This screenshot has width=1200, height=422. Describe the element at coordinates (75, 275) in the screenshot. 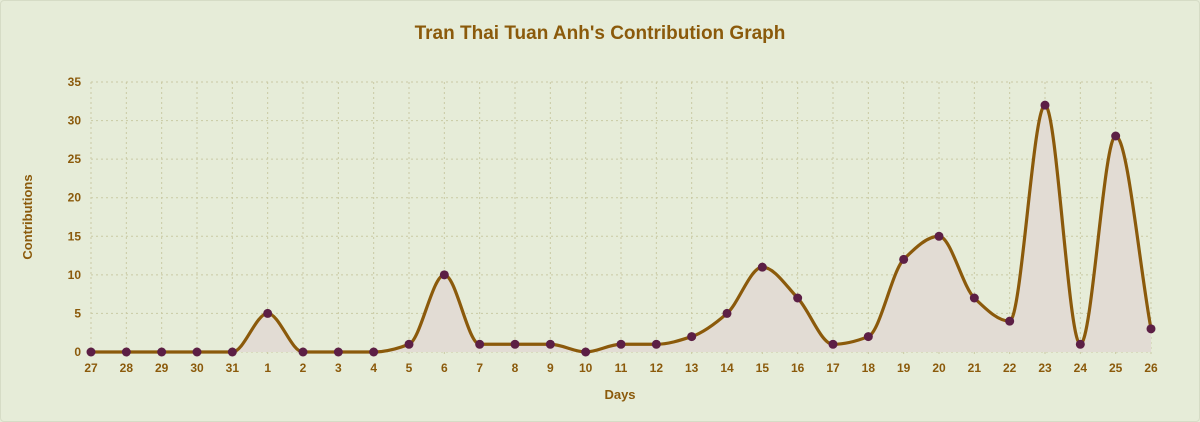

I see `y-tick-label: 10` at that location.